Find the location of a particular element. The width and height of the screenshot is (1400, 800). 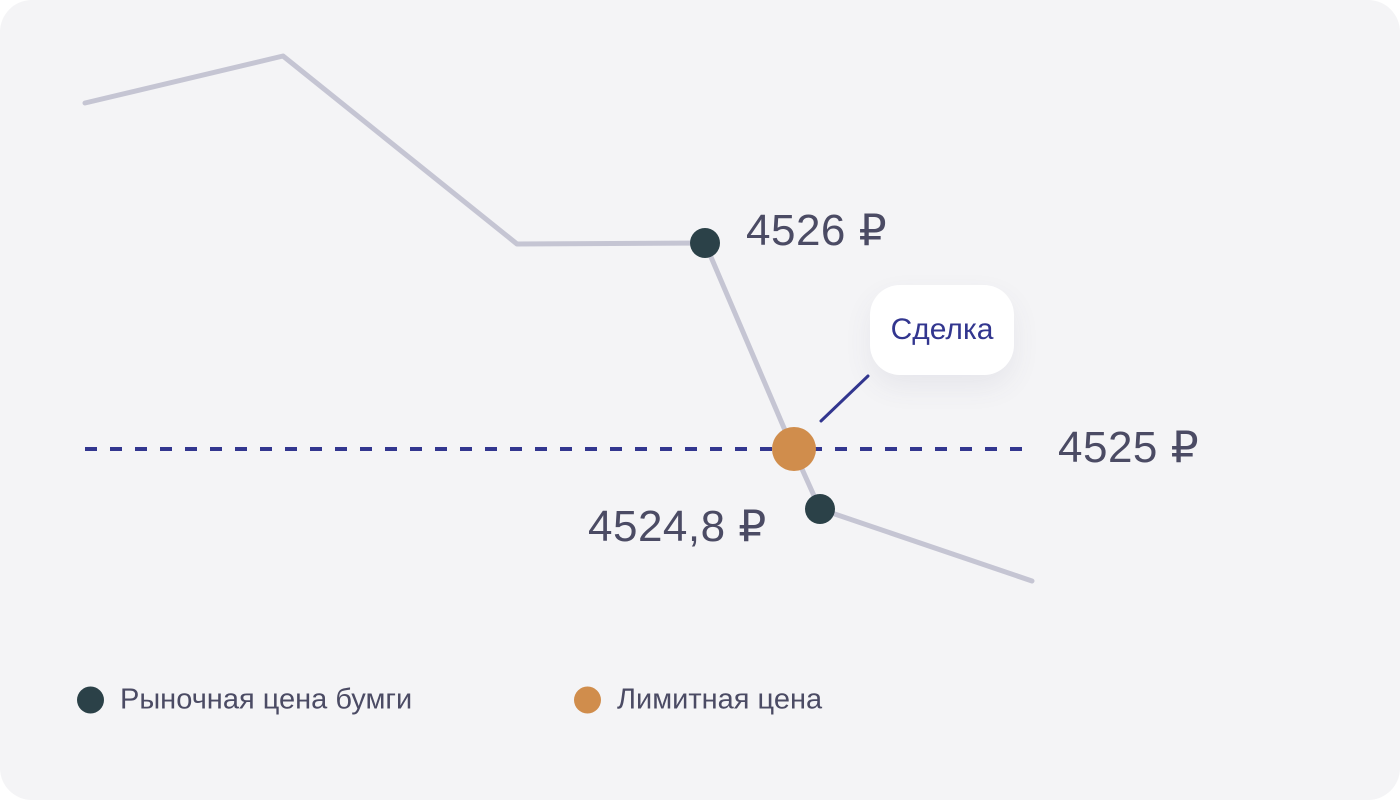

market-price-dot-icon is located at coordinates (90, 700).